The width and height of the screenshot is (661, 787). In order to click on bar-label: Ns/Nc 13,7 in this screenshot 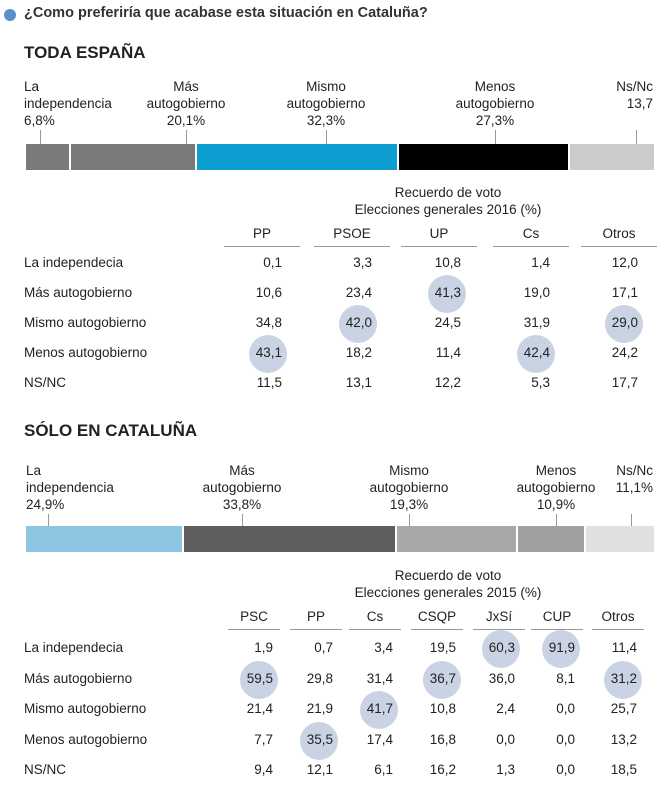, I will do `click(634, 95)`.